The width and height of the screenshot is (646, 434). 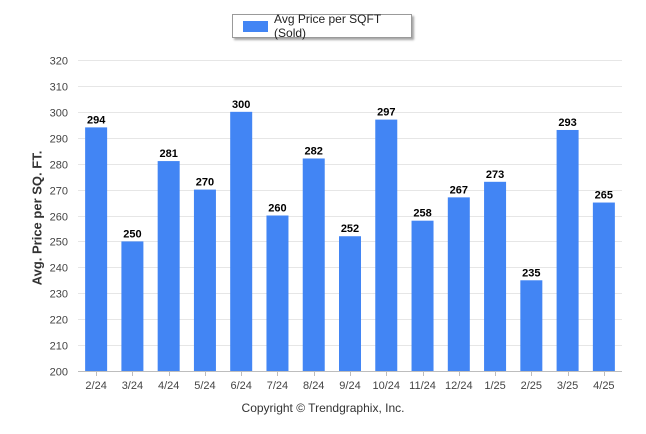 What do you see at coordinates (132, 386) in the screenshot?
I see `x-tick-label: 3/24` at bounding box center [132, 386].